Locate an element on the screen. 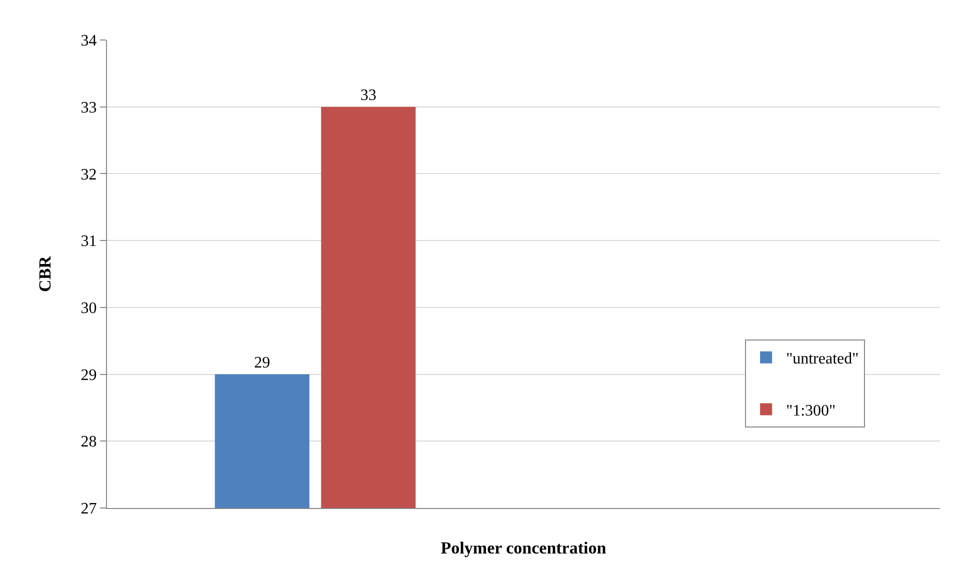 The height and width of the screenshot is (580, 958). legend-label: "untreated" is located at coordinates (822, 359).